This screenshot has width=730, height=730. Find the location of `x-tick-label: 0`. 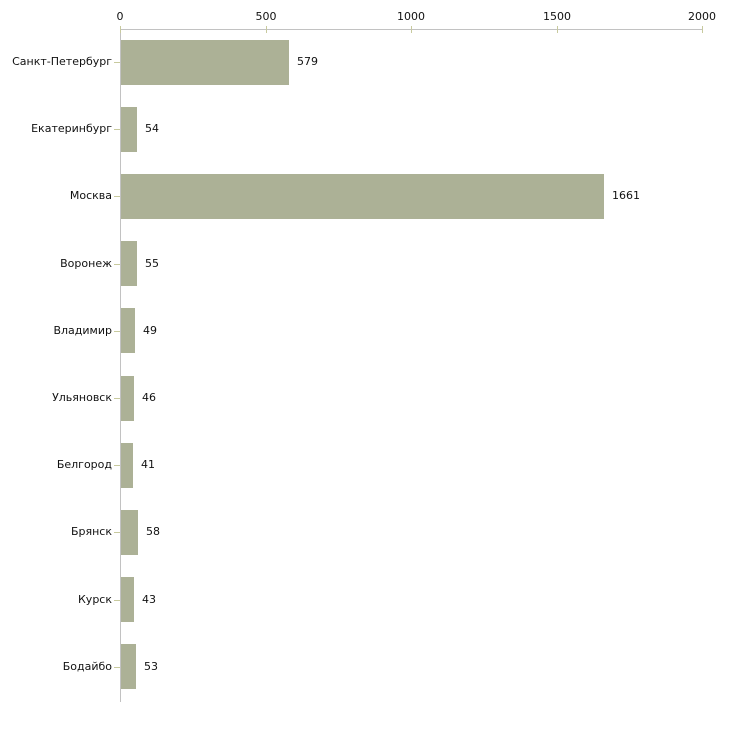

x-tick-label: 0 is located at coordinates (120, 16).